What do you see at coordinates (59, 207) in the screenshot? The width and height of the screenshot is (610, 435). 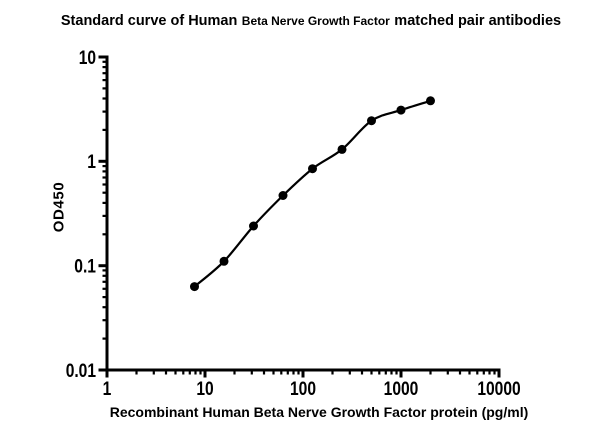 I see `y-axis-title: OD450` at bounding box center [59, 207].